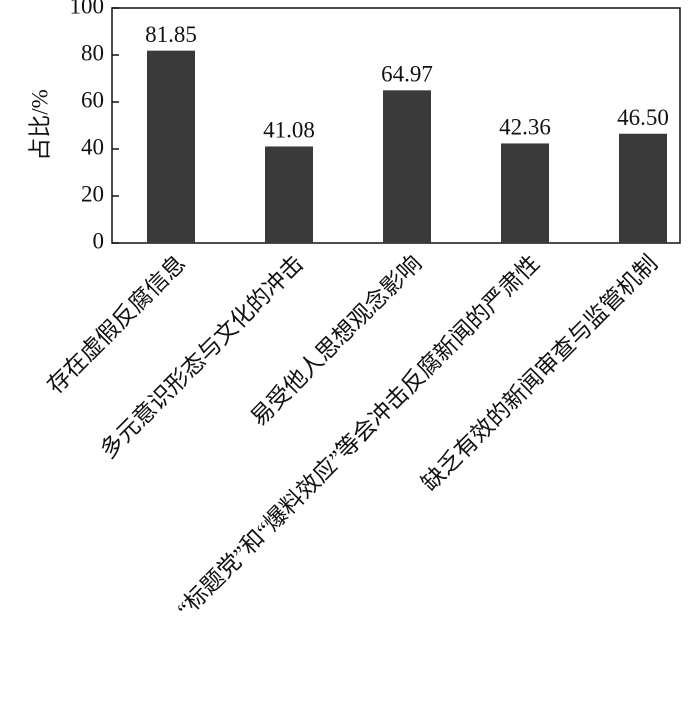  Describe the element at coordinates (171, 34) in the screenshot. I see `value-label: 81.85` at that location.